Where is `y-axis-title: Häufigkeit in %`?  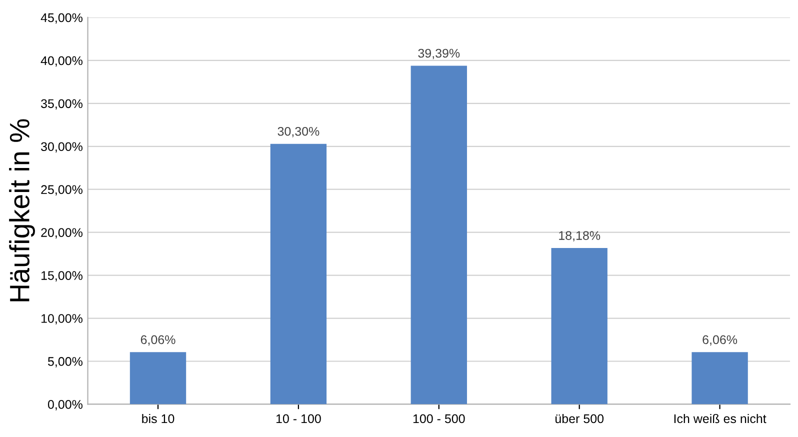
y-axis-title: Häufigkeit in % is located at coordinates (22, 210).